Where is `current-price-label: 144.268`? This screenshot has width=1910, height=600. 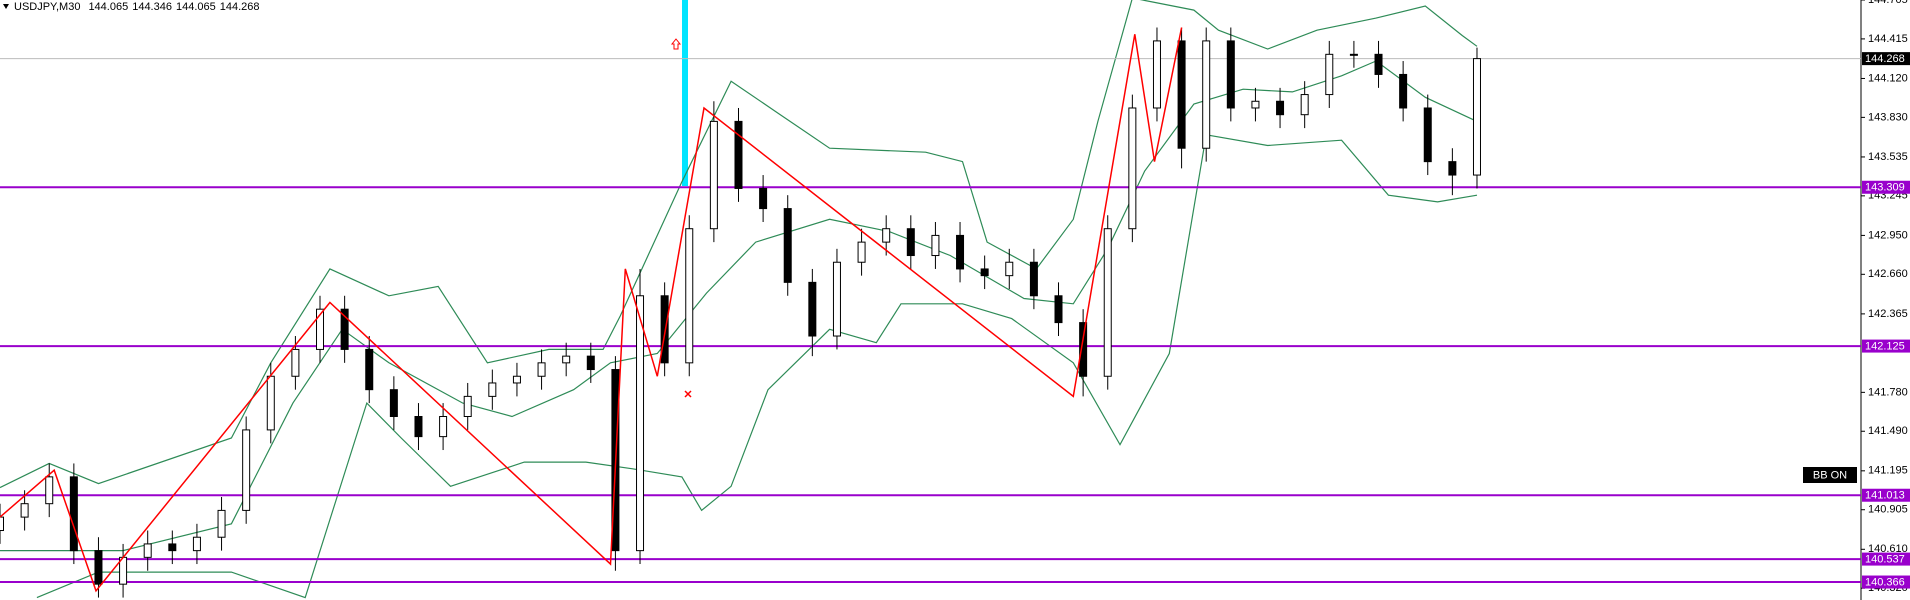 current-price-label: 144.268 is located at coordinates (1885, 59).